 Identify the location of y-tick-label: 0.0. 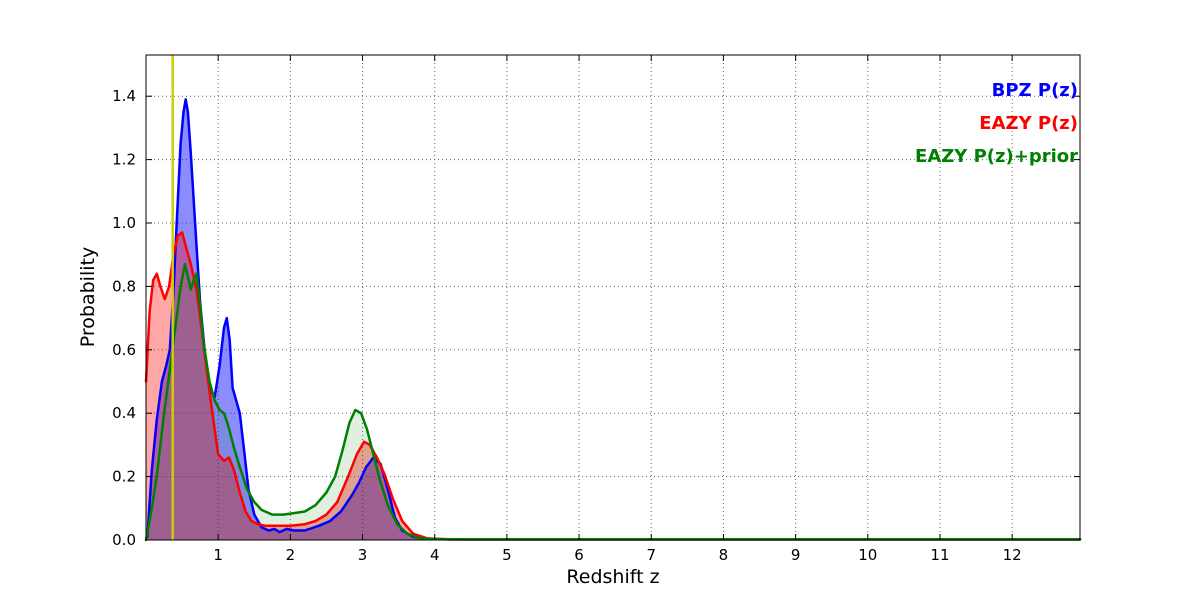
(124, 540).